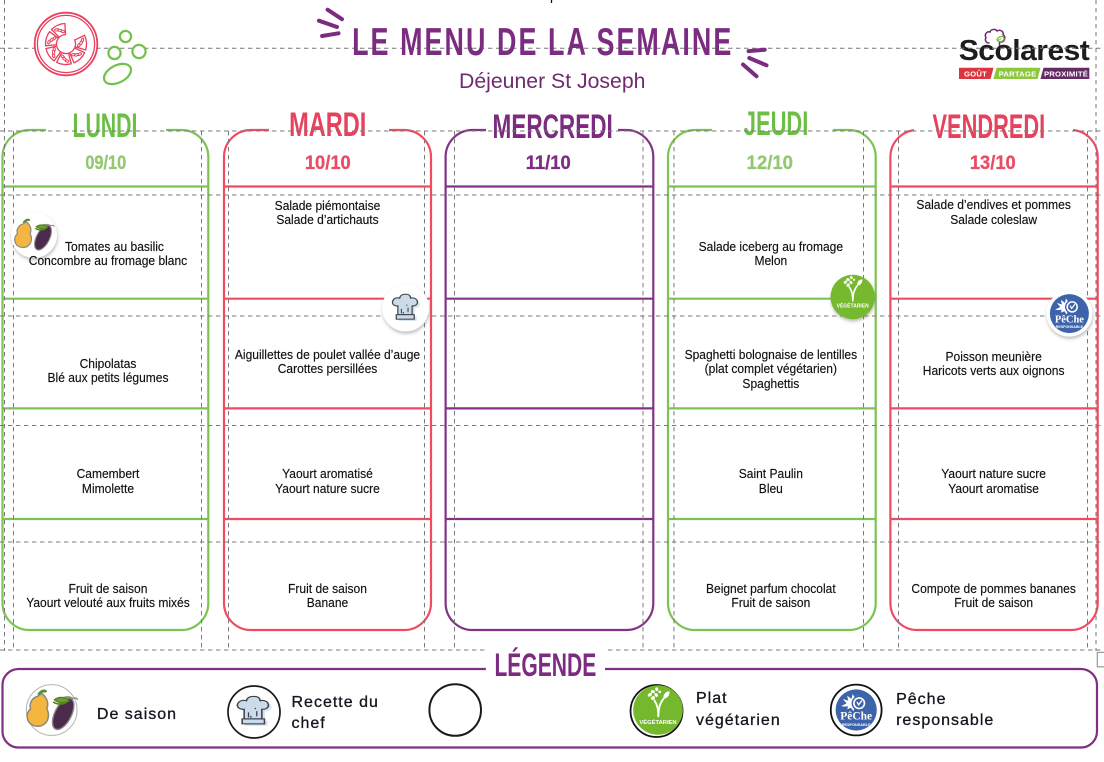 The height and width of the screenshot is (762, 1104). Describe the element at coordinates (975, 73) in the screenshot. I see `svg-text: GOÛT` at that location.